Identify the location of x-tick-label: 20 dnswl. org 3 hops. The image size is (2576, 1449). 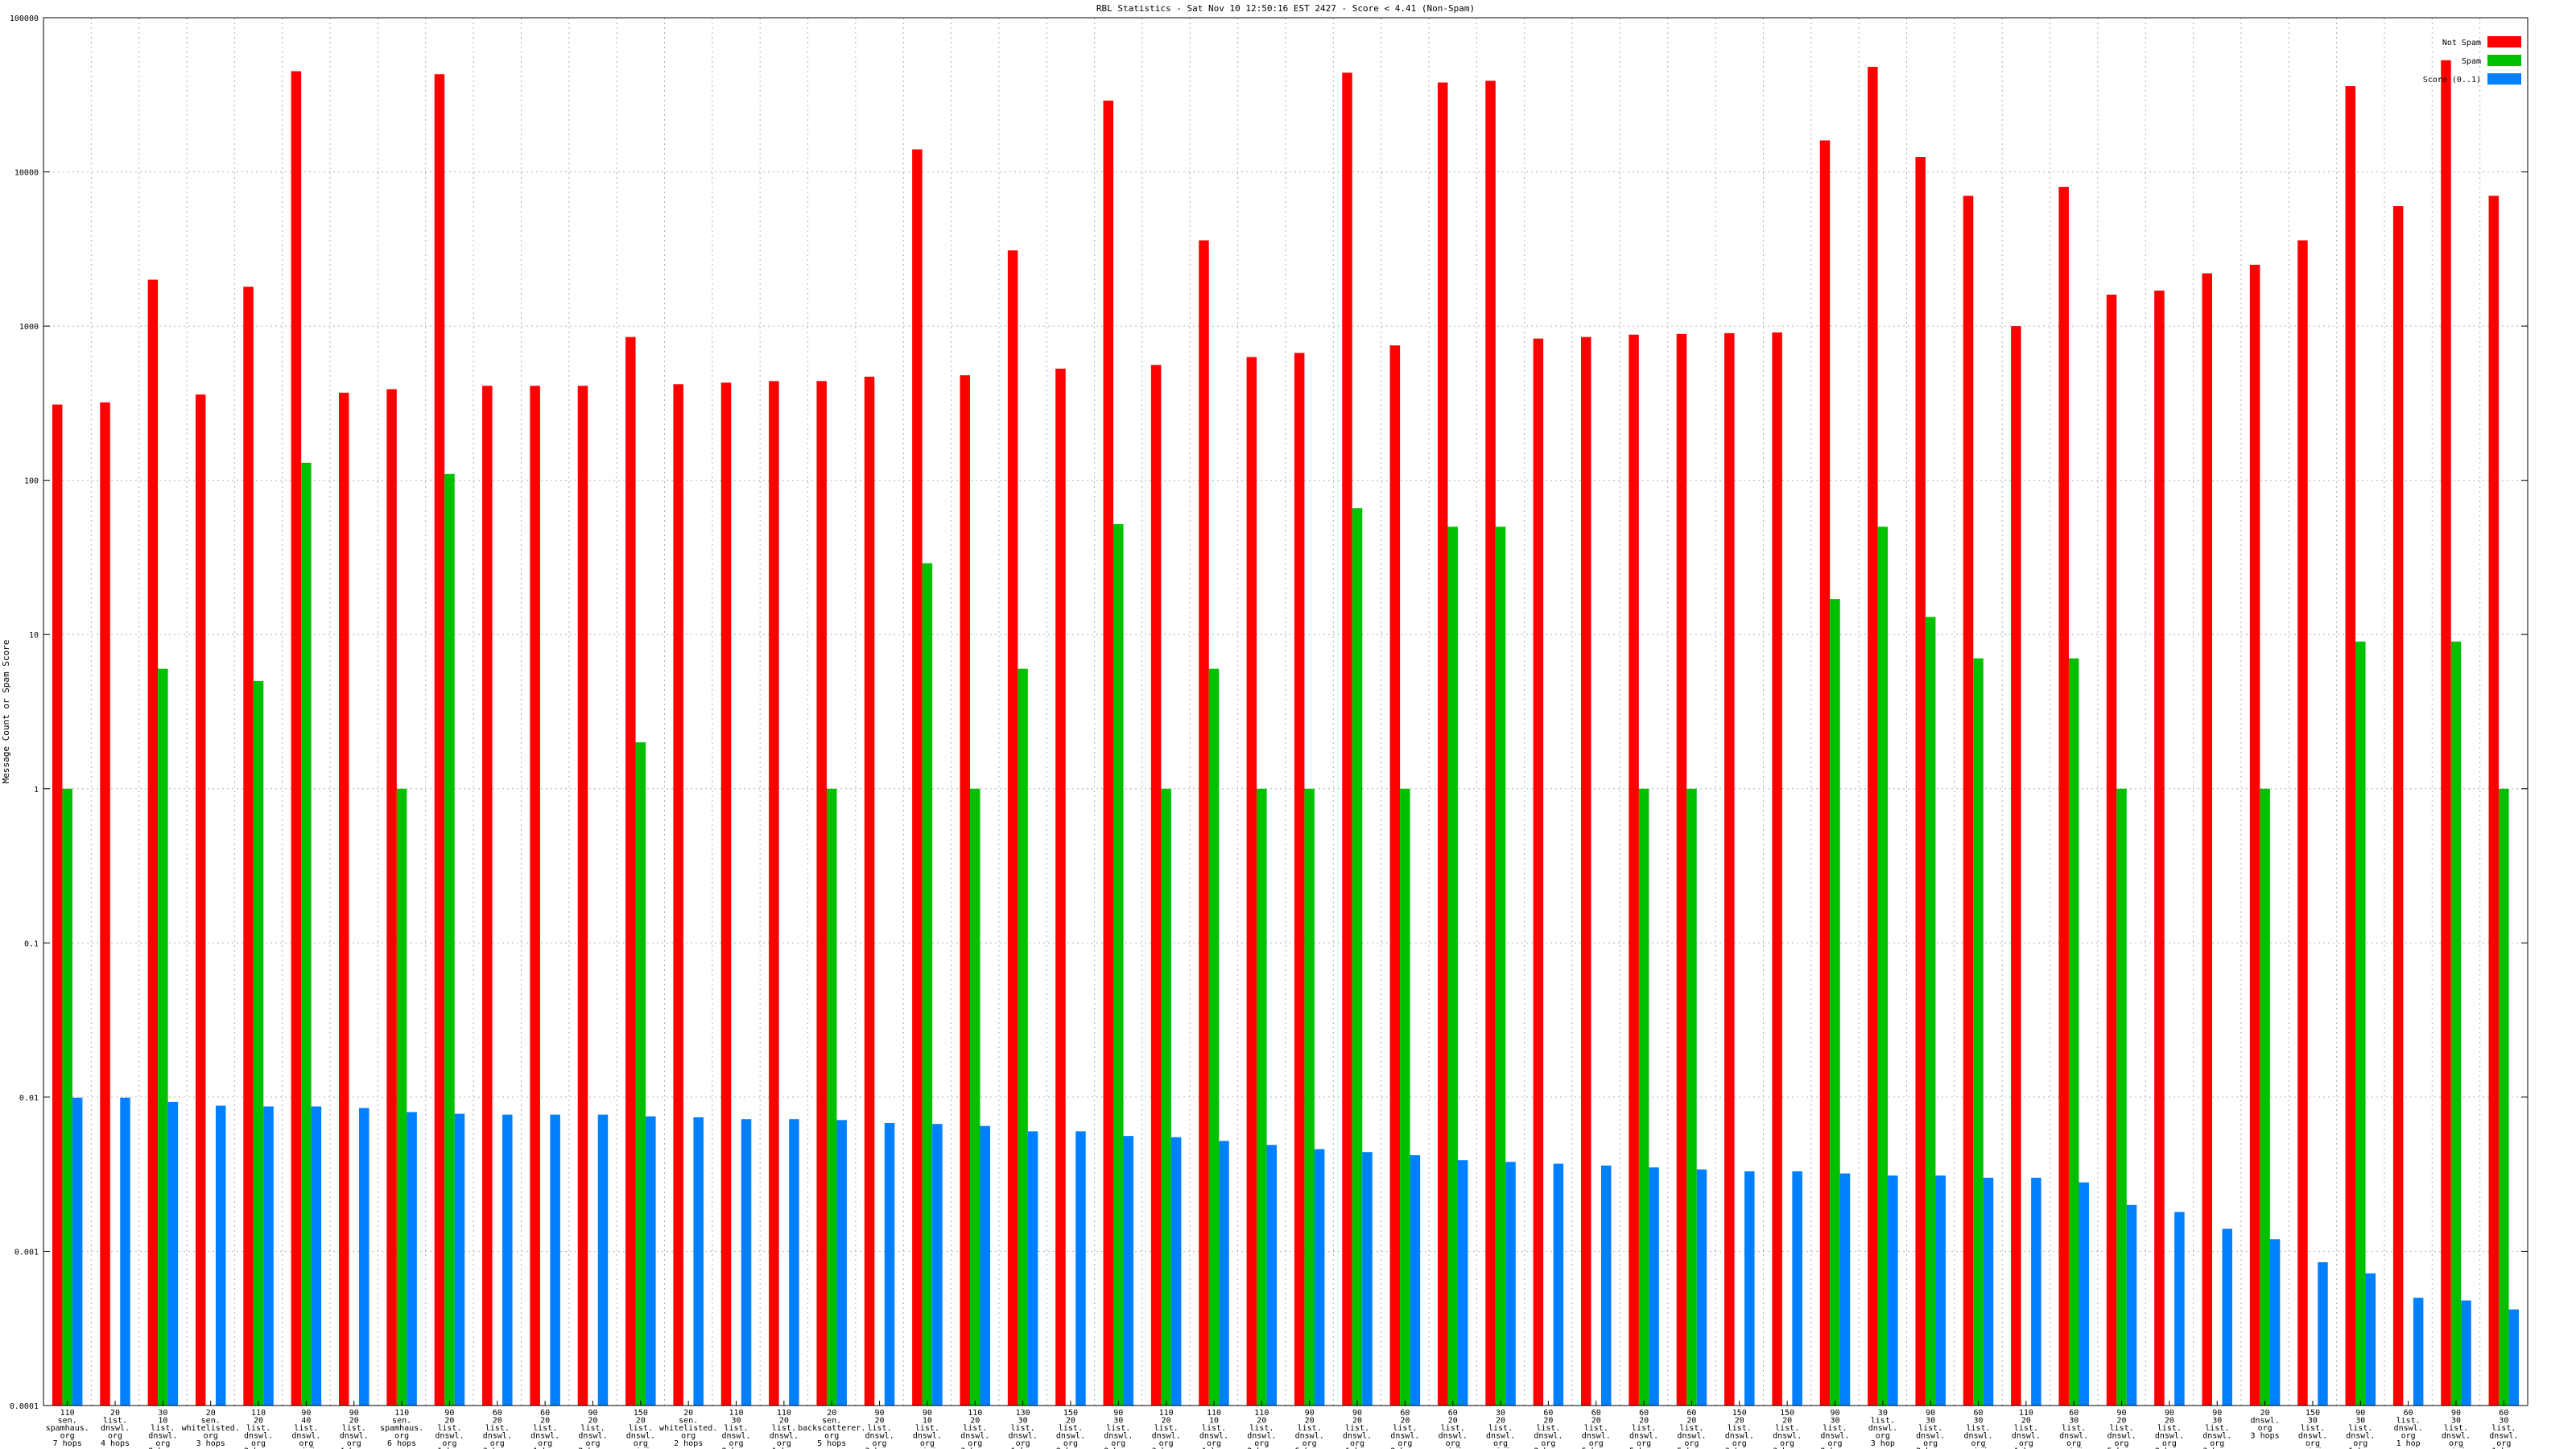
(2265, 1425).